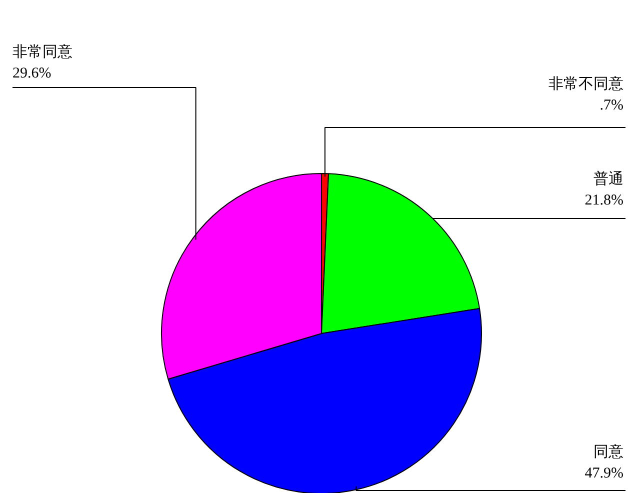 The image size is (628, 493). What do you see at coordinates (609, 452) in the screenshot?
I see `slice-label: 同意` at bounding box center [609, 452].